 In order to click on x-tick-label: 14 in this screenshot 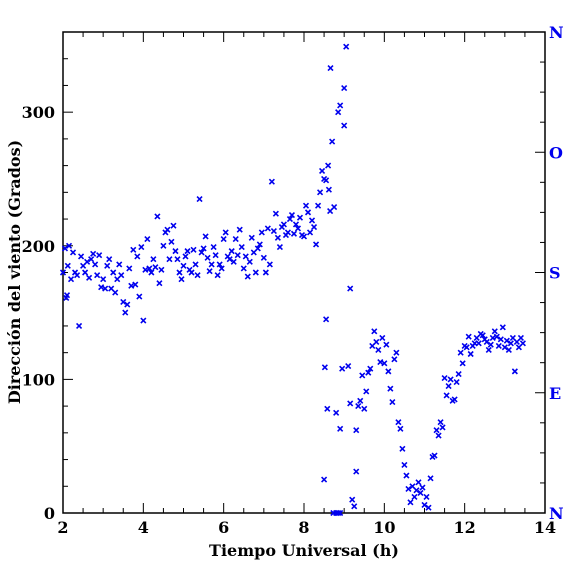, I will do `click(545, 527)`.